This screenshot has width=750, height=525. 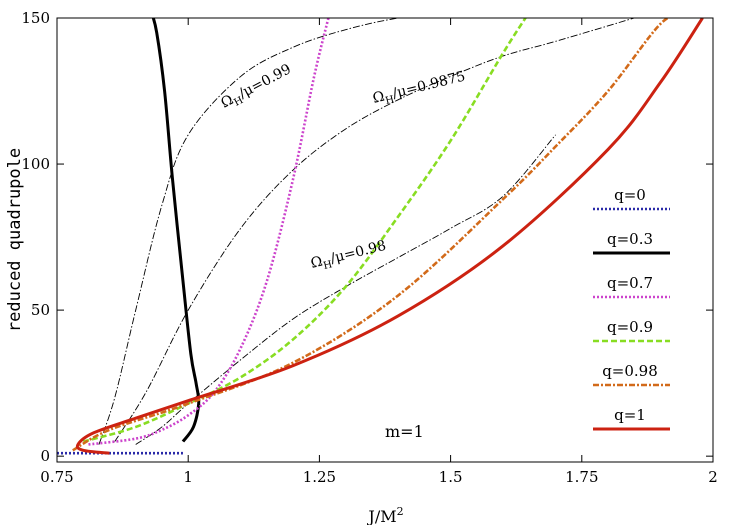 What do you see at coordinates (630, 415) in the screenshot?
I see `legend-label: q=1` at bounding box center [630, 415].